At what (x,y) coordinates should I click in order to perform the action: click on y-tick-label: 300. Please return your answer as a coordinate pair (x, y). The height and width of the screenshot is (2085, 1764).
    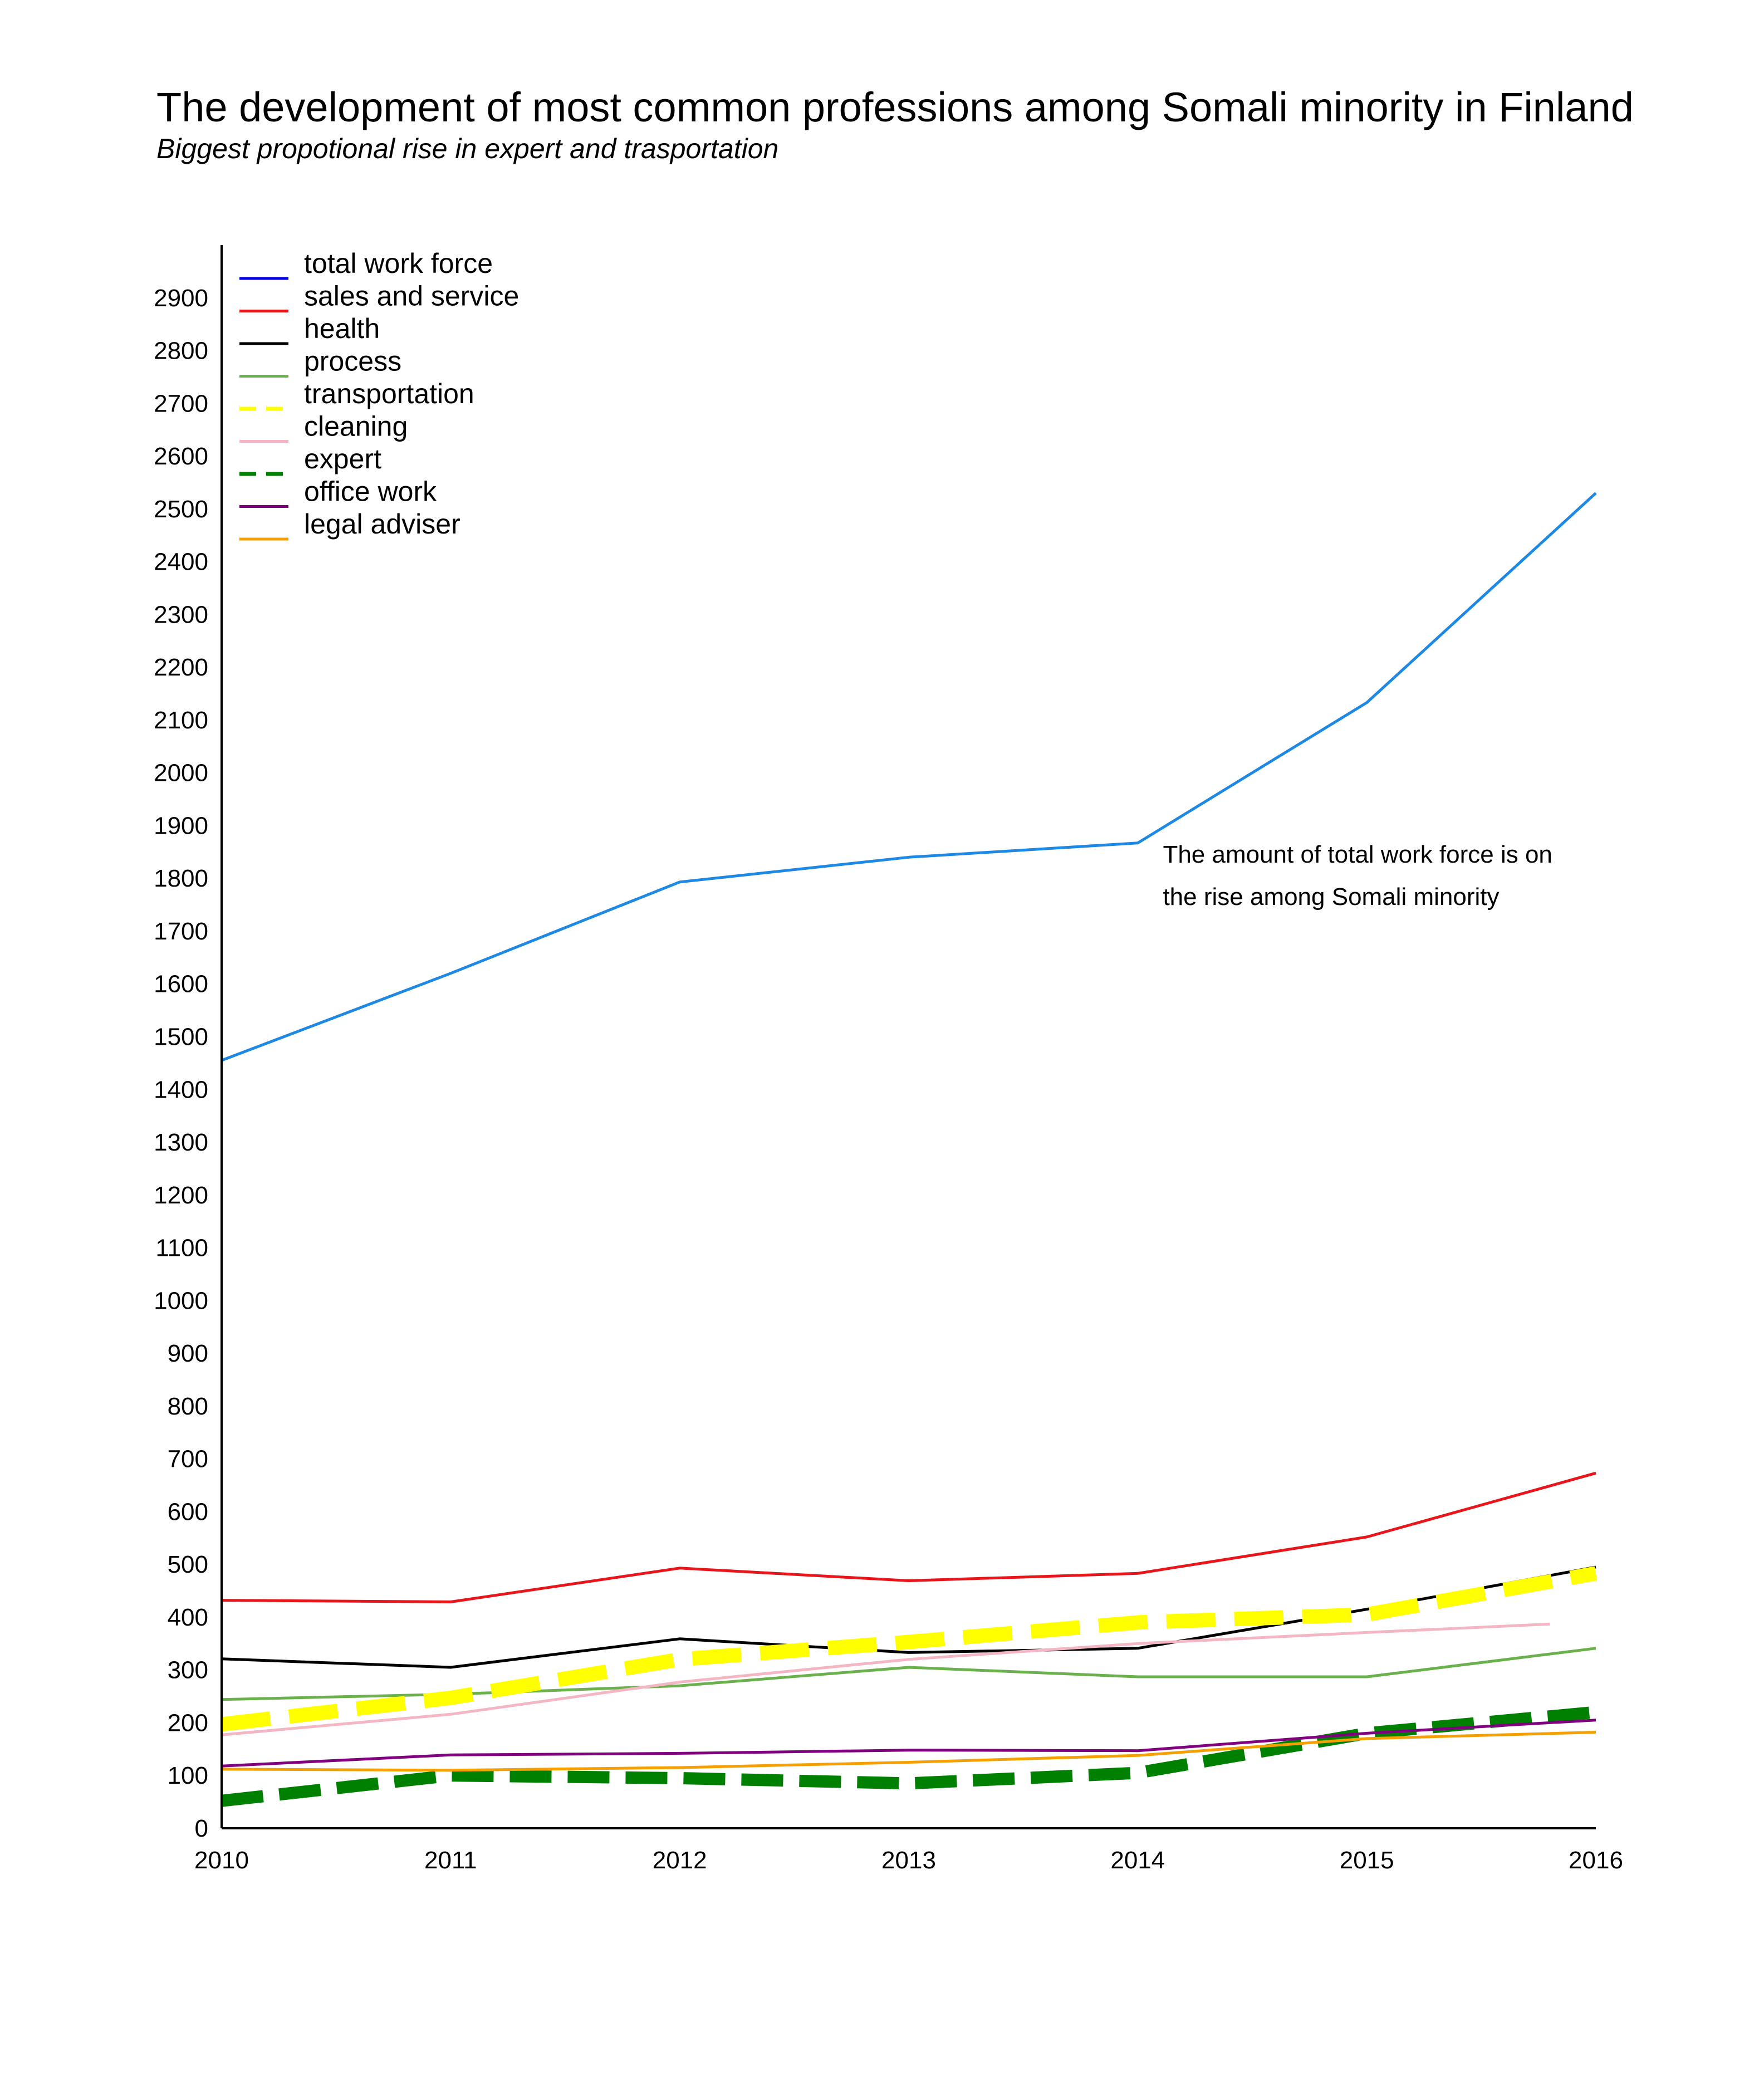
    Looking at the image, I should click on (188, 1670).